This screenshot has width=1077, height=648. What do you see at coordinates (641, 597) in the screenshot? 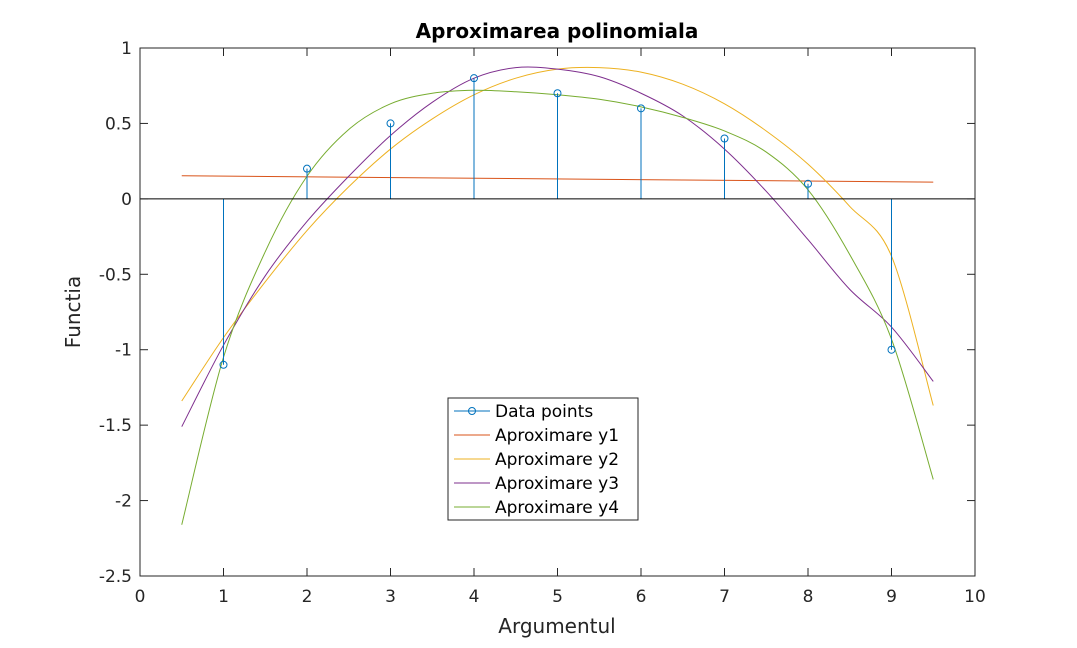
I see `x-tick-label: 6` at bounding box center [641, 597].